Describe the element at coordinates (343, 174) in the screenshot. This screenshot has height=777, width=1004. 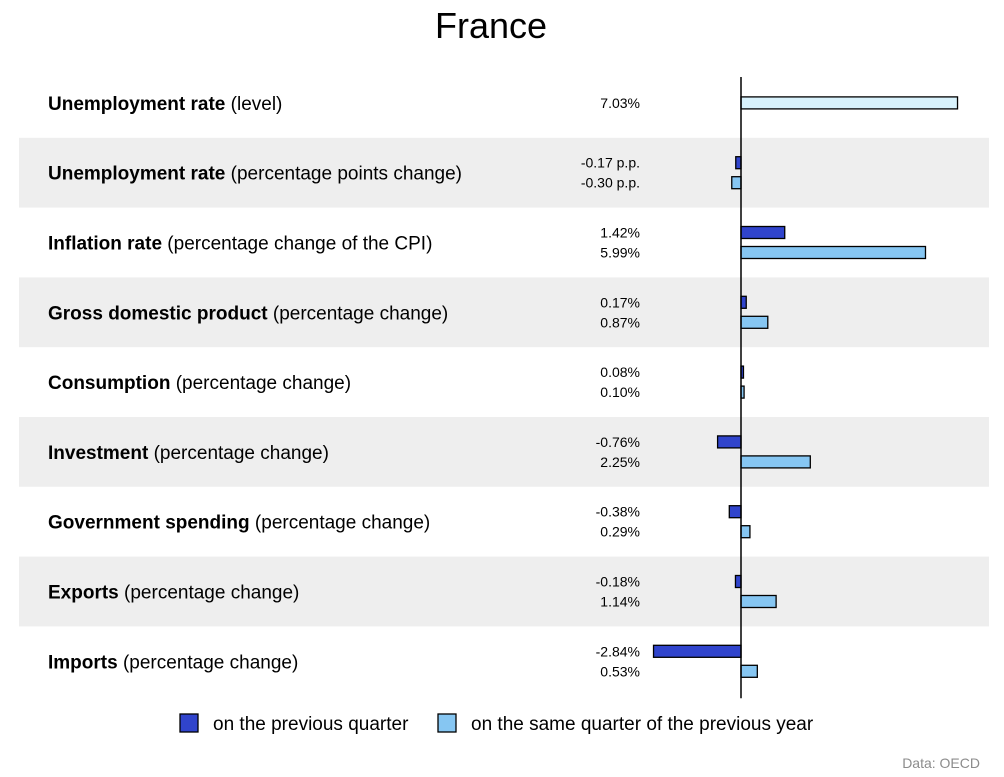
I see `category-suffix: (percentage points change)` at that location.